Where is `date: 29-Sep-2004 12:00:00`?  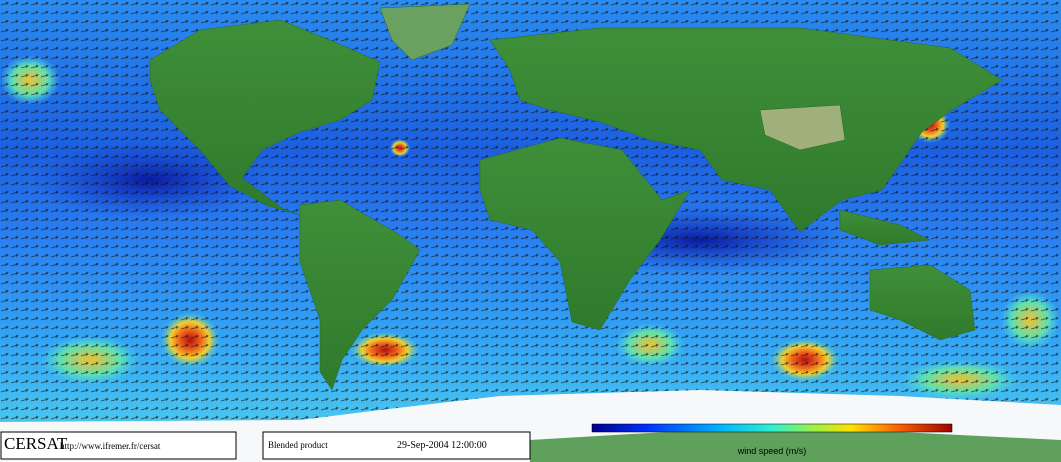
date: 29-Sep-2004 12:00:00 is located at coordinates (442, 445).